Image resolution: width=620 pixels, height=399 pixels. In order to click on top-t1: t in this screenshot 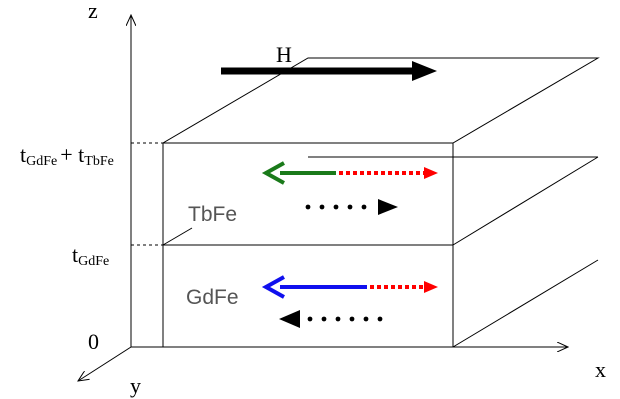, I will do `click(23, 154)`.